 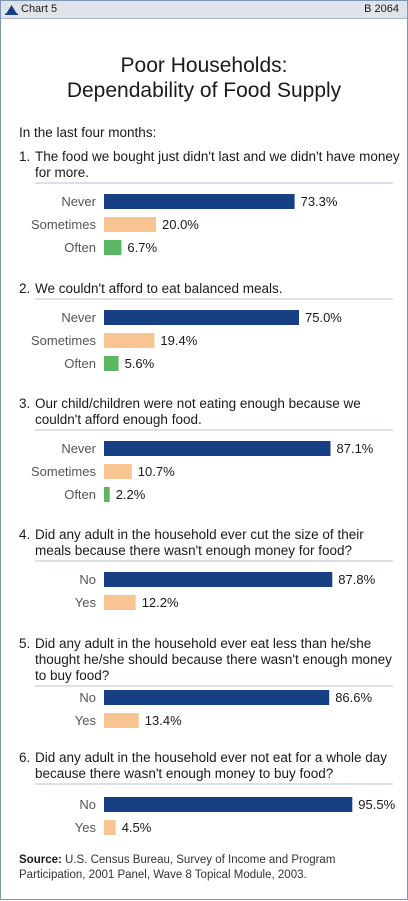 What do you see at coordinates (204, 10) in the screenshot?
I see `chart-header-bar: Chart 5 B 2064` at bounding box center [204, 10].